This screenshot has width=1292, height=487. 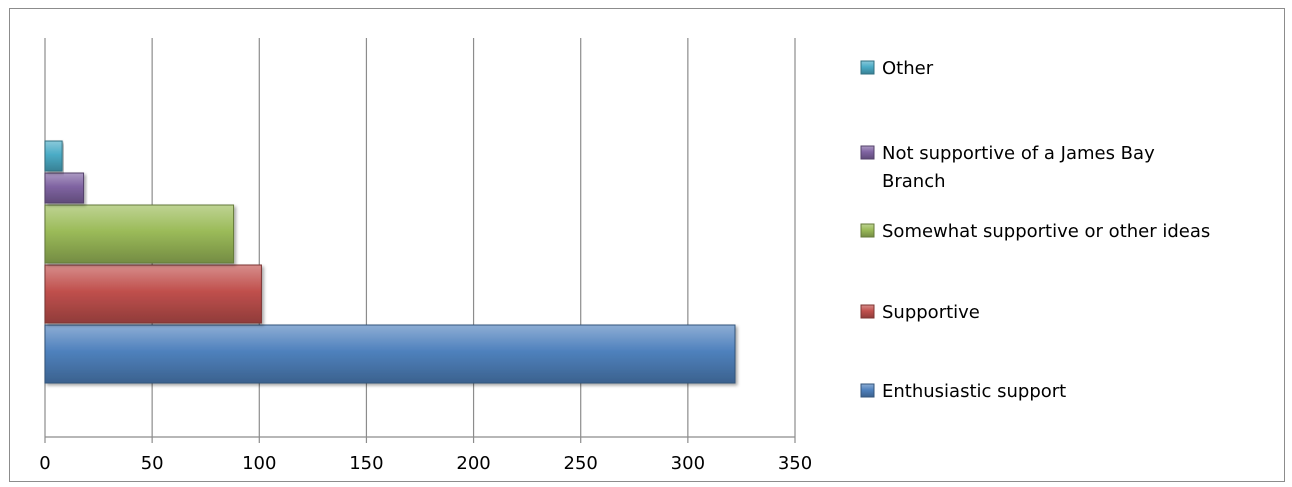 What do you see at coordinates (425, 463) in the screenshot?
I see `x-tick-labels: 0 50 100 150 200 250 300 350` at bounding box center [425, 463].